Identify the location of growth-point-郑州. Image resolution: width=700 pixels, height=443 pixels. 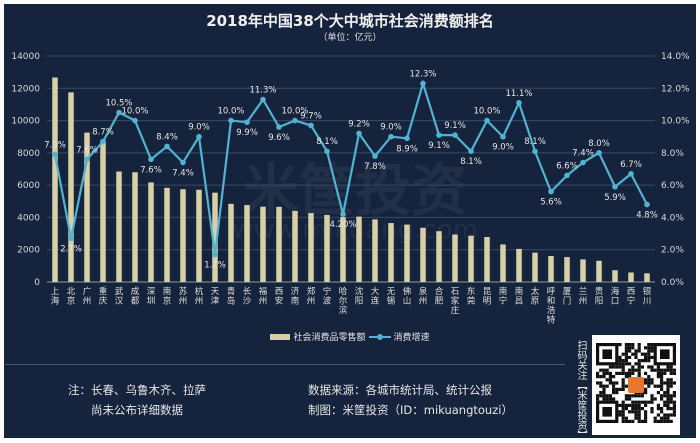
(311, 125).